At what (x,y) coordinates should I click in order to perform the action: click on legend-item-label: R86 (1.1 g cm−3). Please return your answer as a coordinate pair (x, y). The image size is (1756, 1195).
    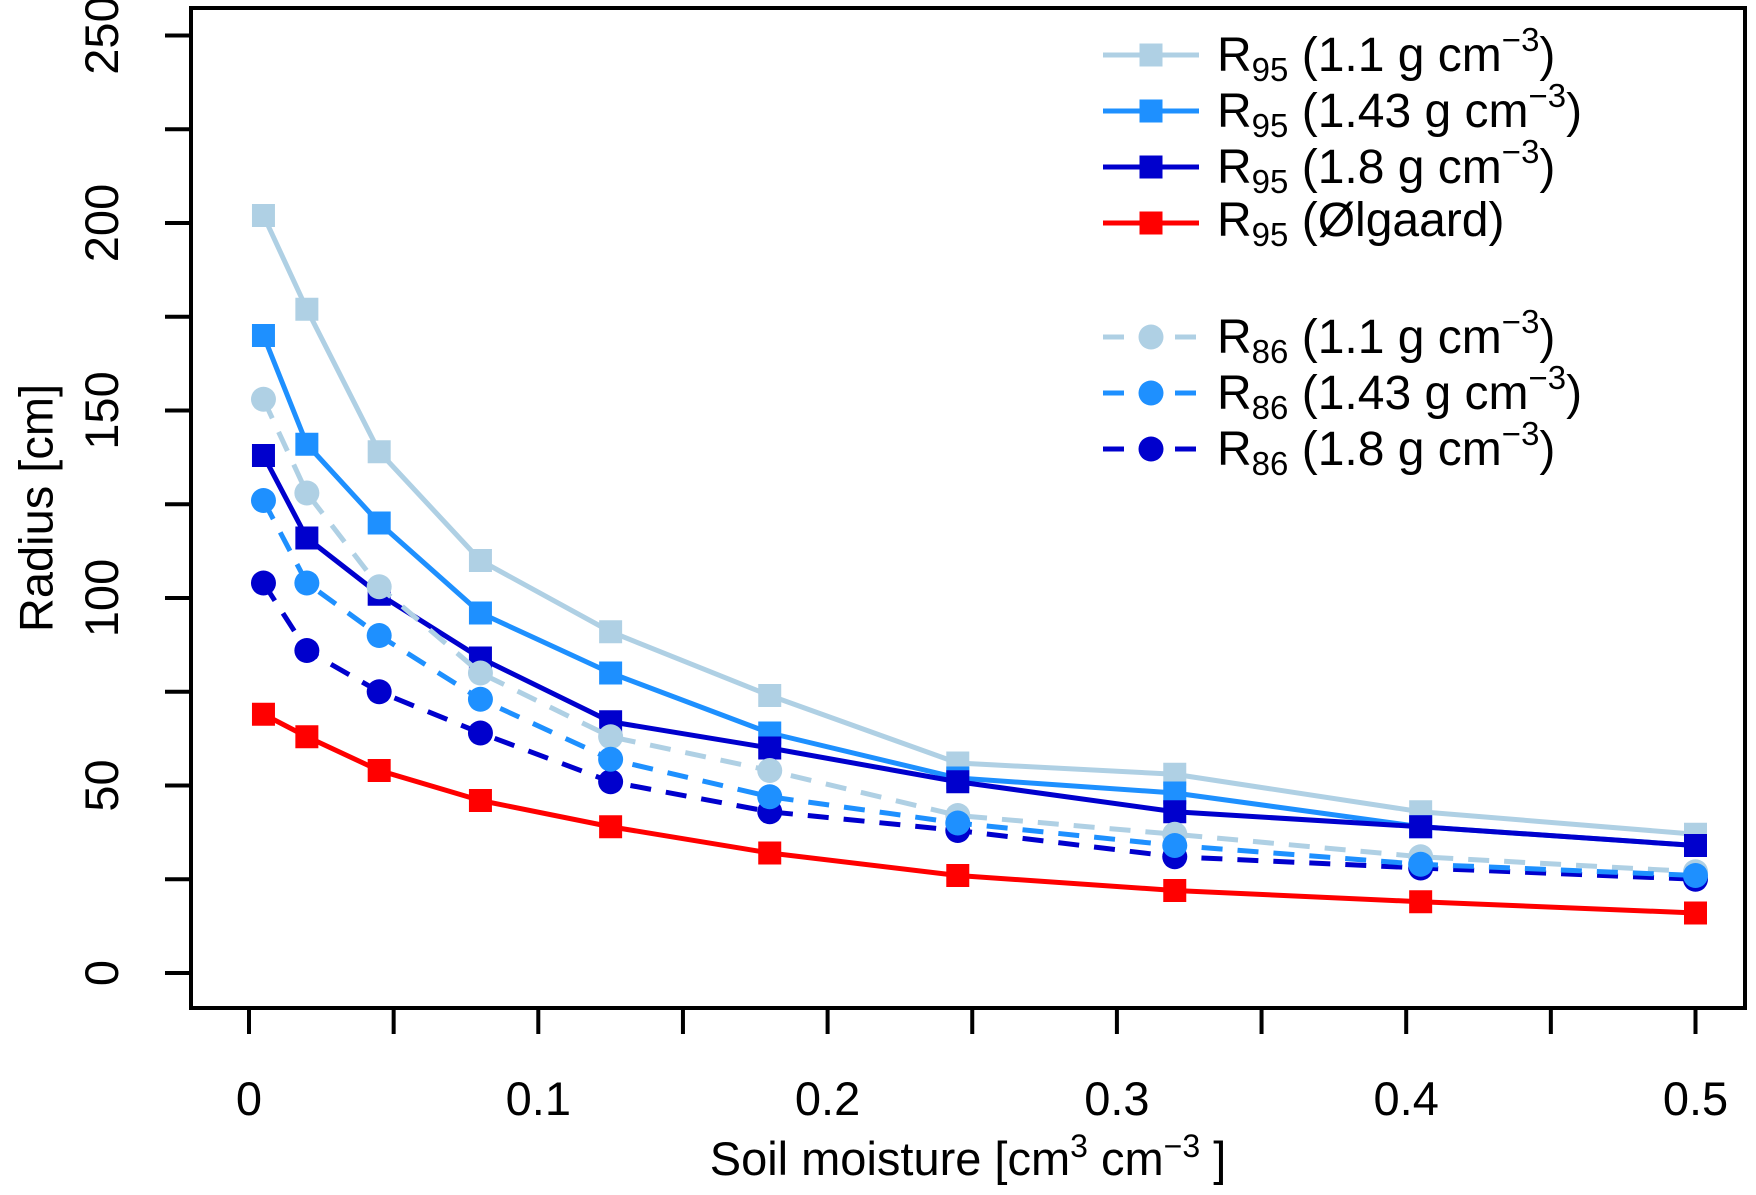
    Looking at the image, I should click on (1386, 336).